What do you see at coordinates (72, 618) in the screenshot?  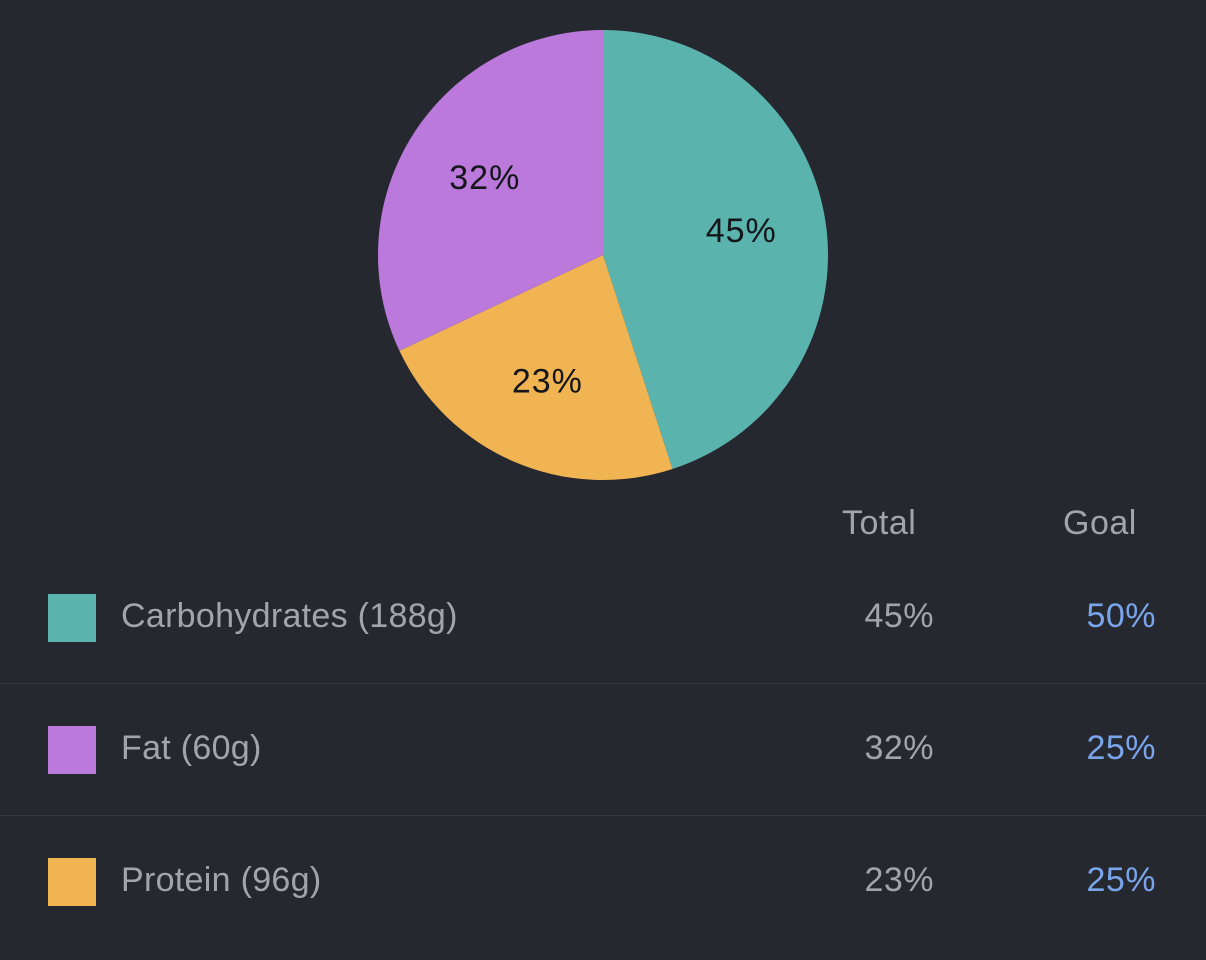 I see `carbohydrates-color-swatch` at bounding box center [72, 618].